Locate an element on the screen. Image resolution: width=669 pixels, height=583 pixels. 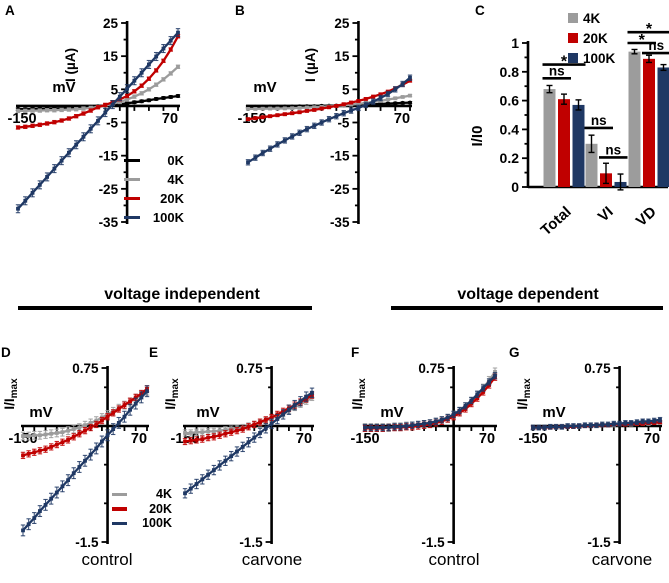
x-tick-label: -150 is located at coordinates (532, 439).